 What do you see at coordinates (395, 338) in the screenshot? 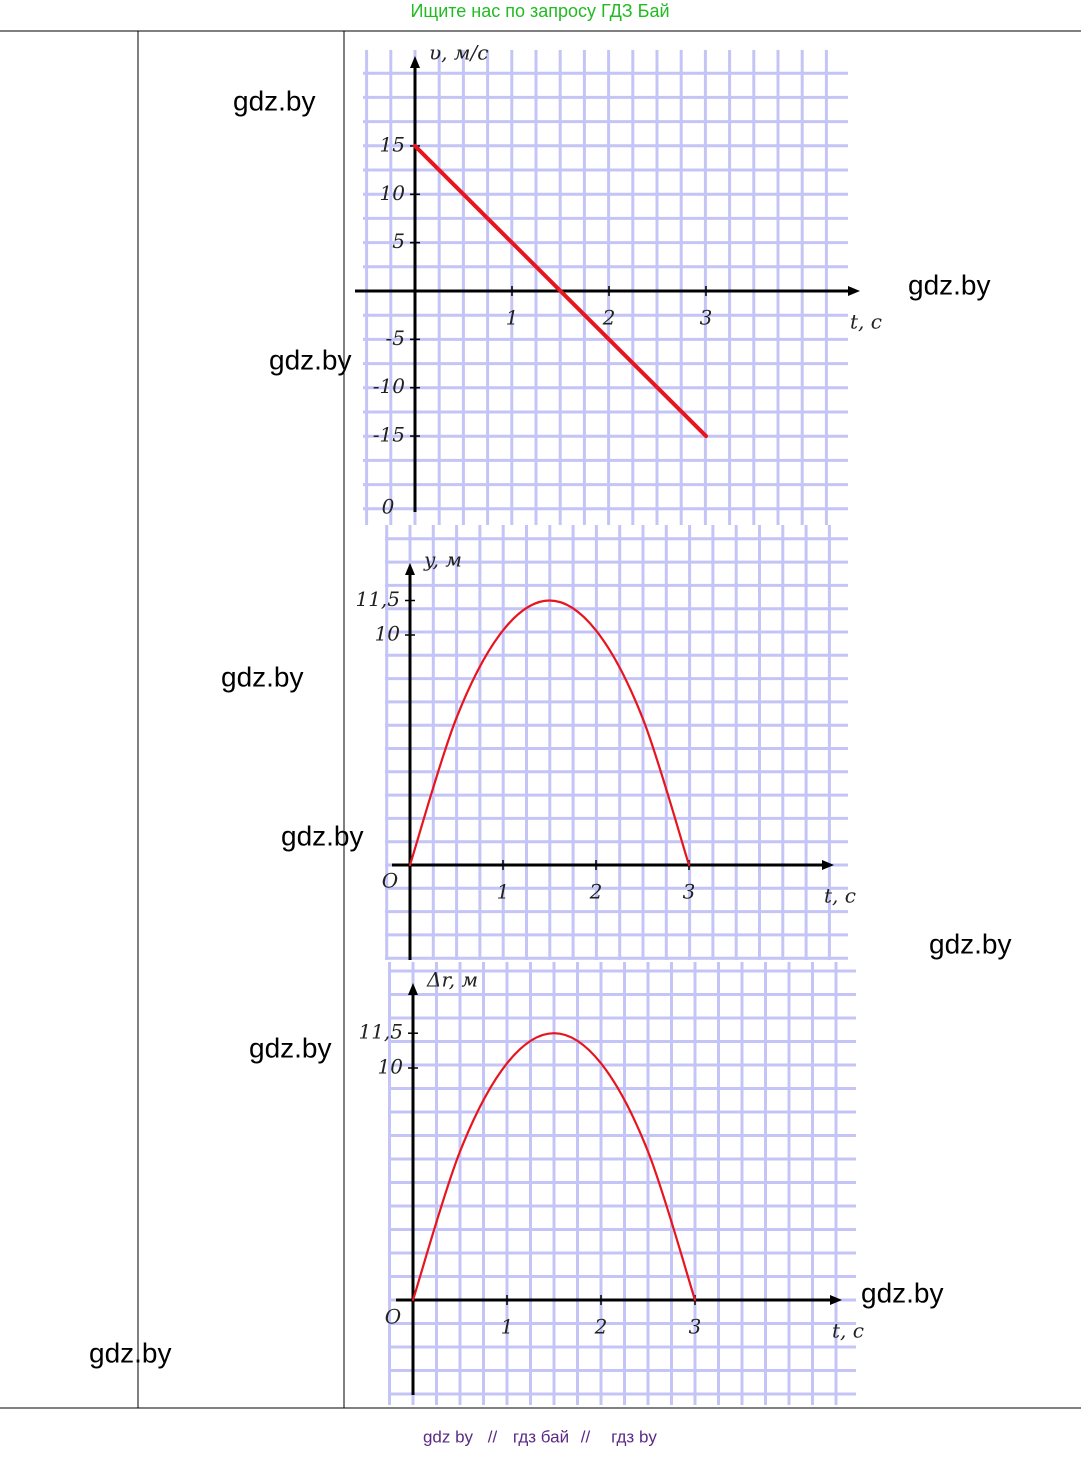
I see `y-tick-label: -5` at bounding box center [395, 338].